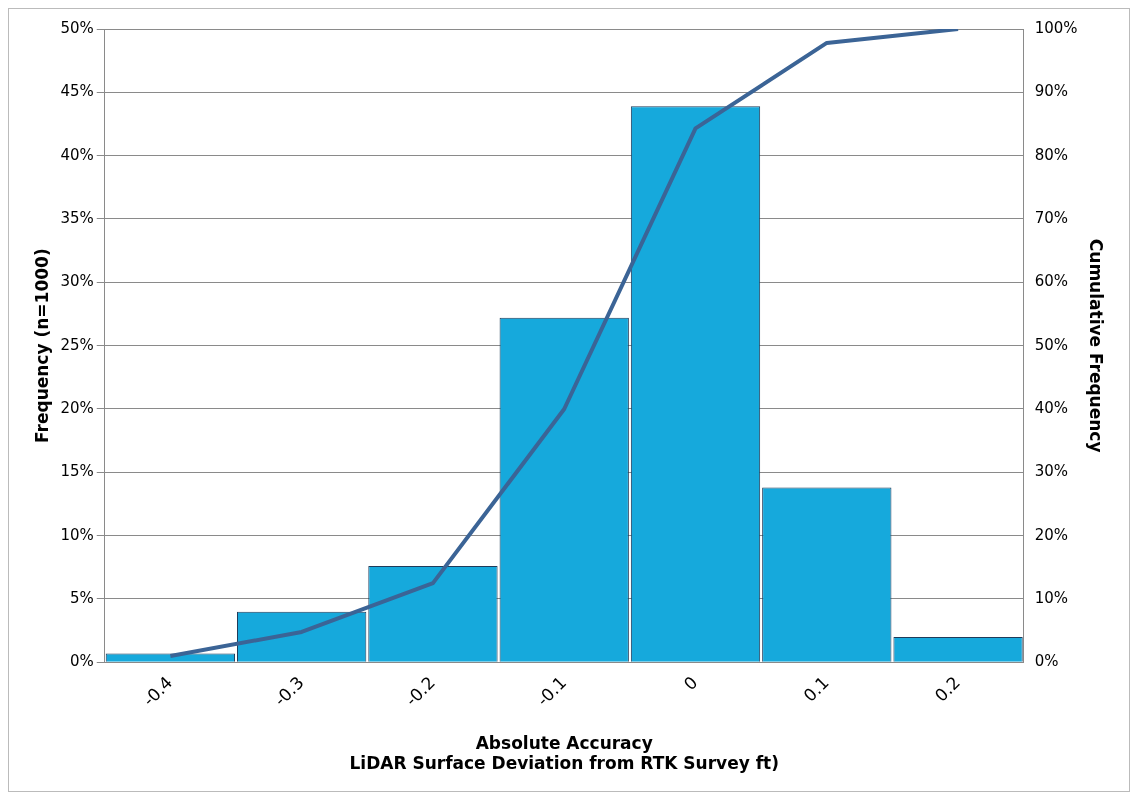 The width and height of the screenshot is (1142, 804). What do you see at coordinates (81, 597) in the screenshot?
I see `y-tick-label: 5%` at bounding box center [81, 597].